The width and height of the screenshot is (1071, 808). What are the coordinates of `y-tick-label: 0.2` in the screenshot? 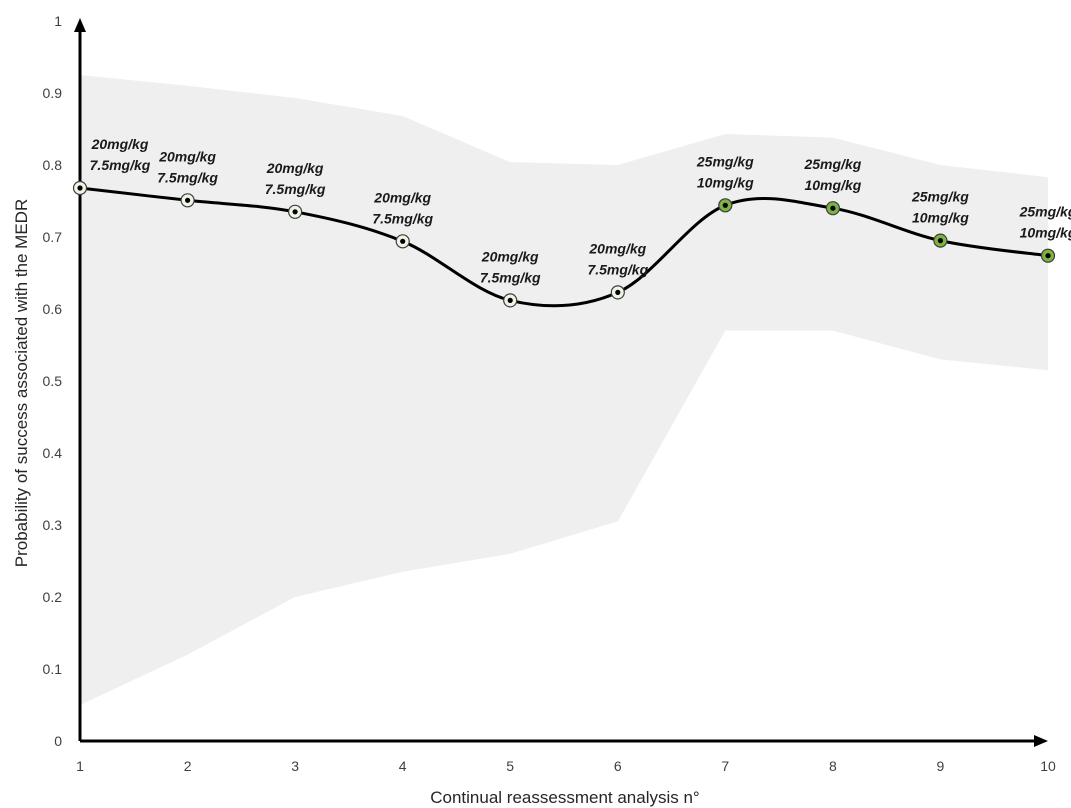 It's located at (53, 597).